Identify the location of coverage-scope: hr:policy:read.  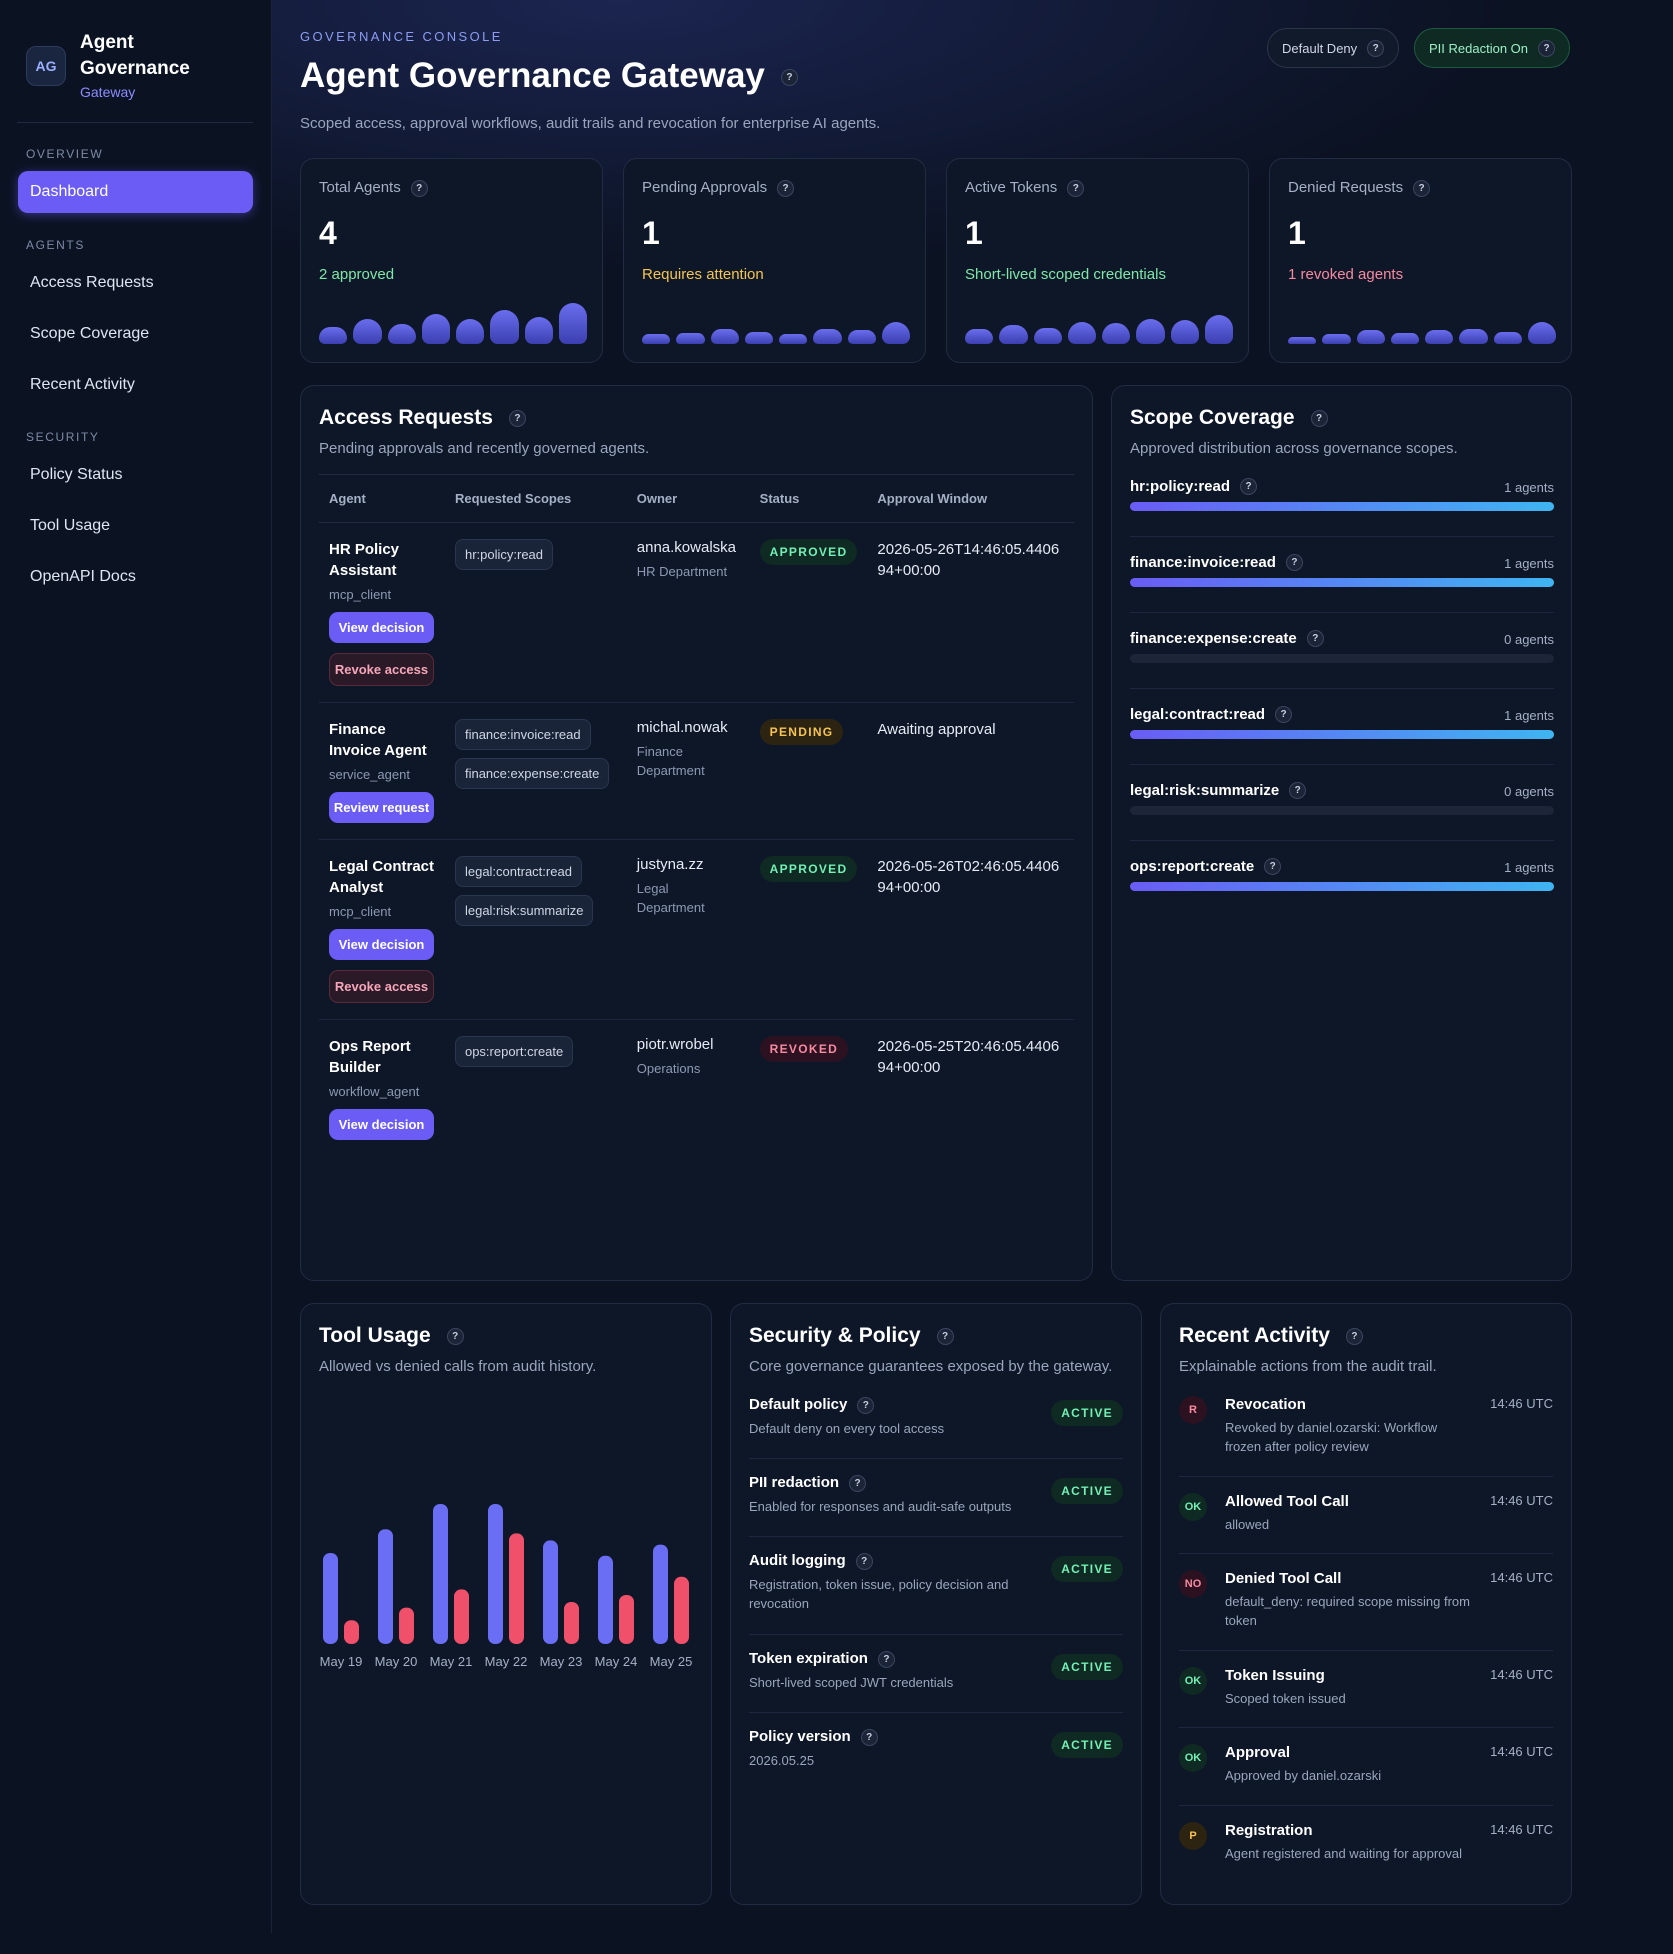
(1180, 486).